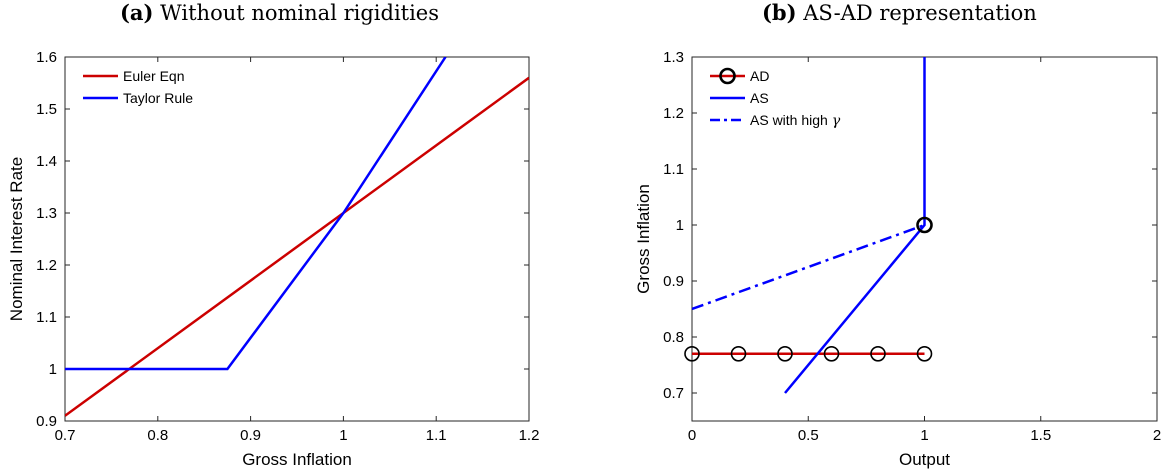 This screenshot has width=1167, height=476. Describe the element at coordinates (795, 120) in the screenshot. I see `legend-label: AS with high γ` at that location.